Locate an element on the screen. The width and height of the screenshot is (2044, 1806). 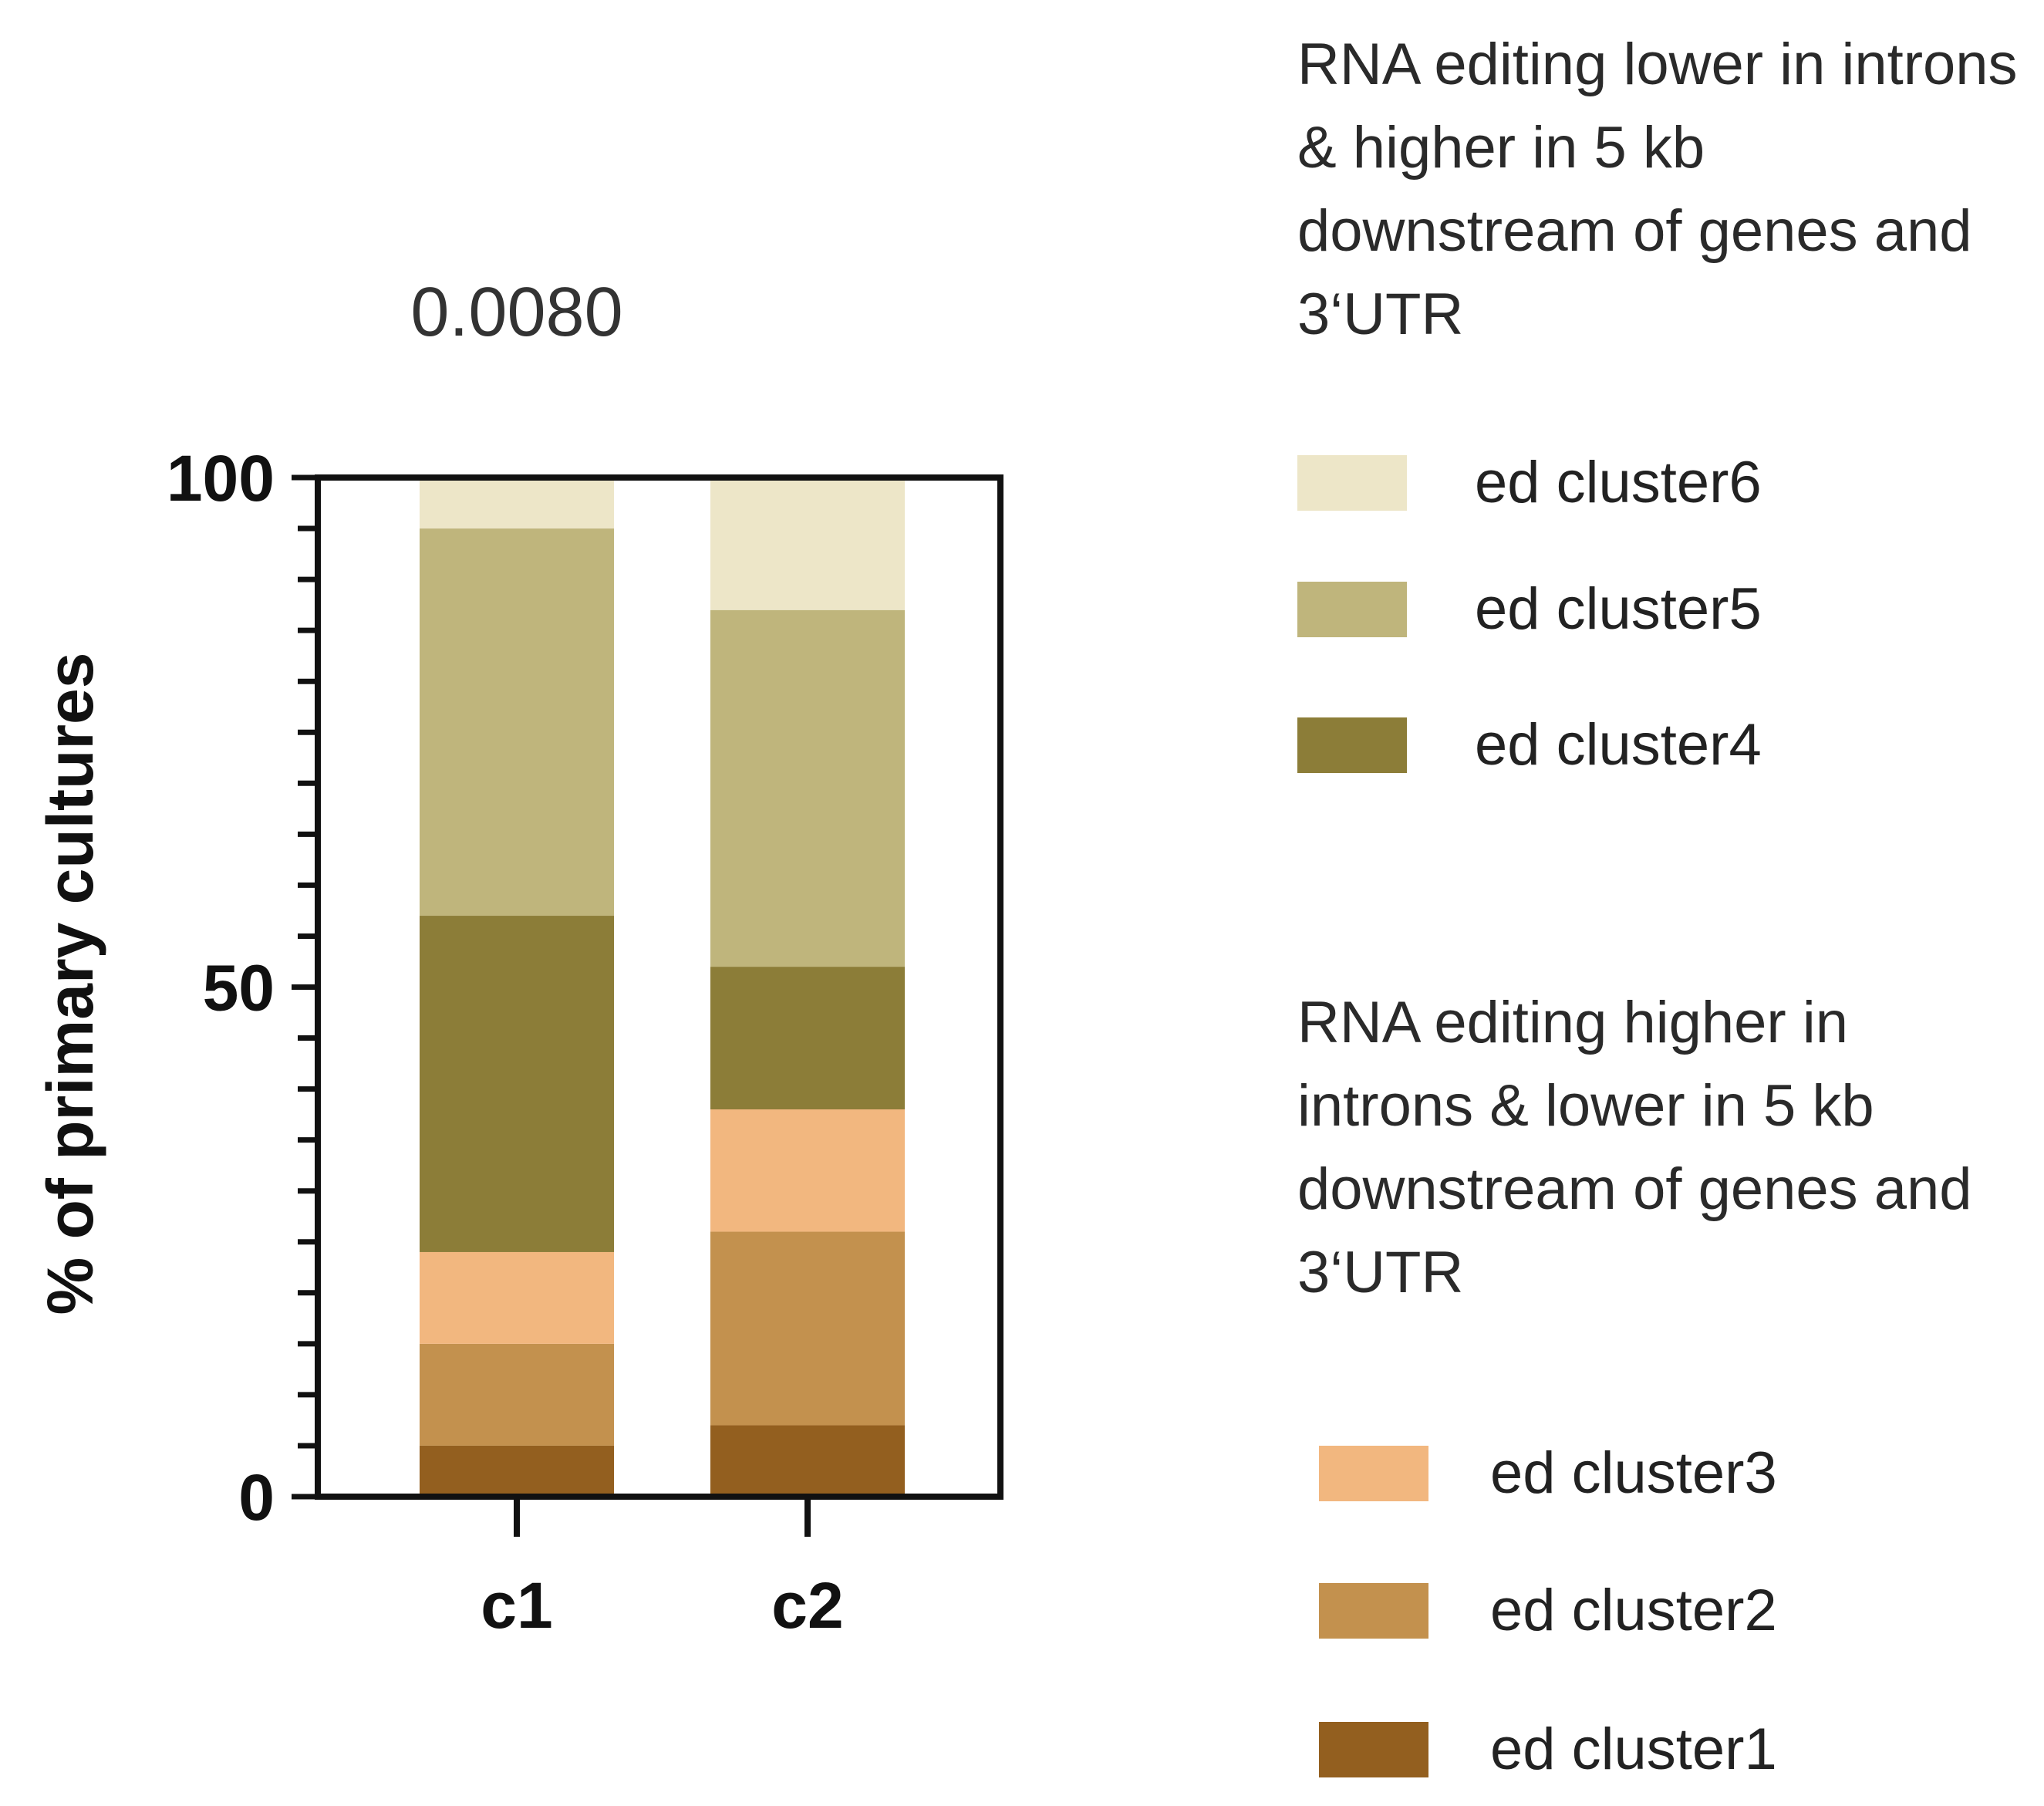
legend-label: ed cluster4 is located at coordinates (1618, 745).